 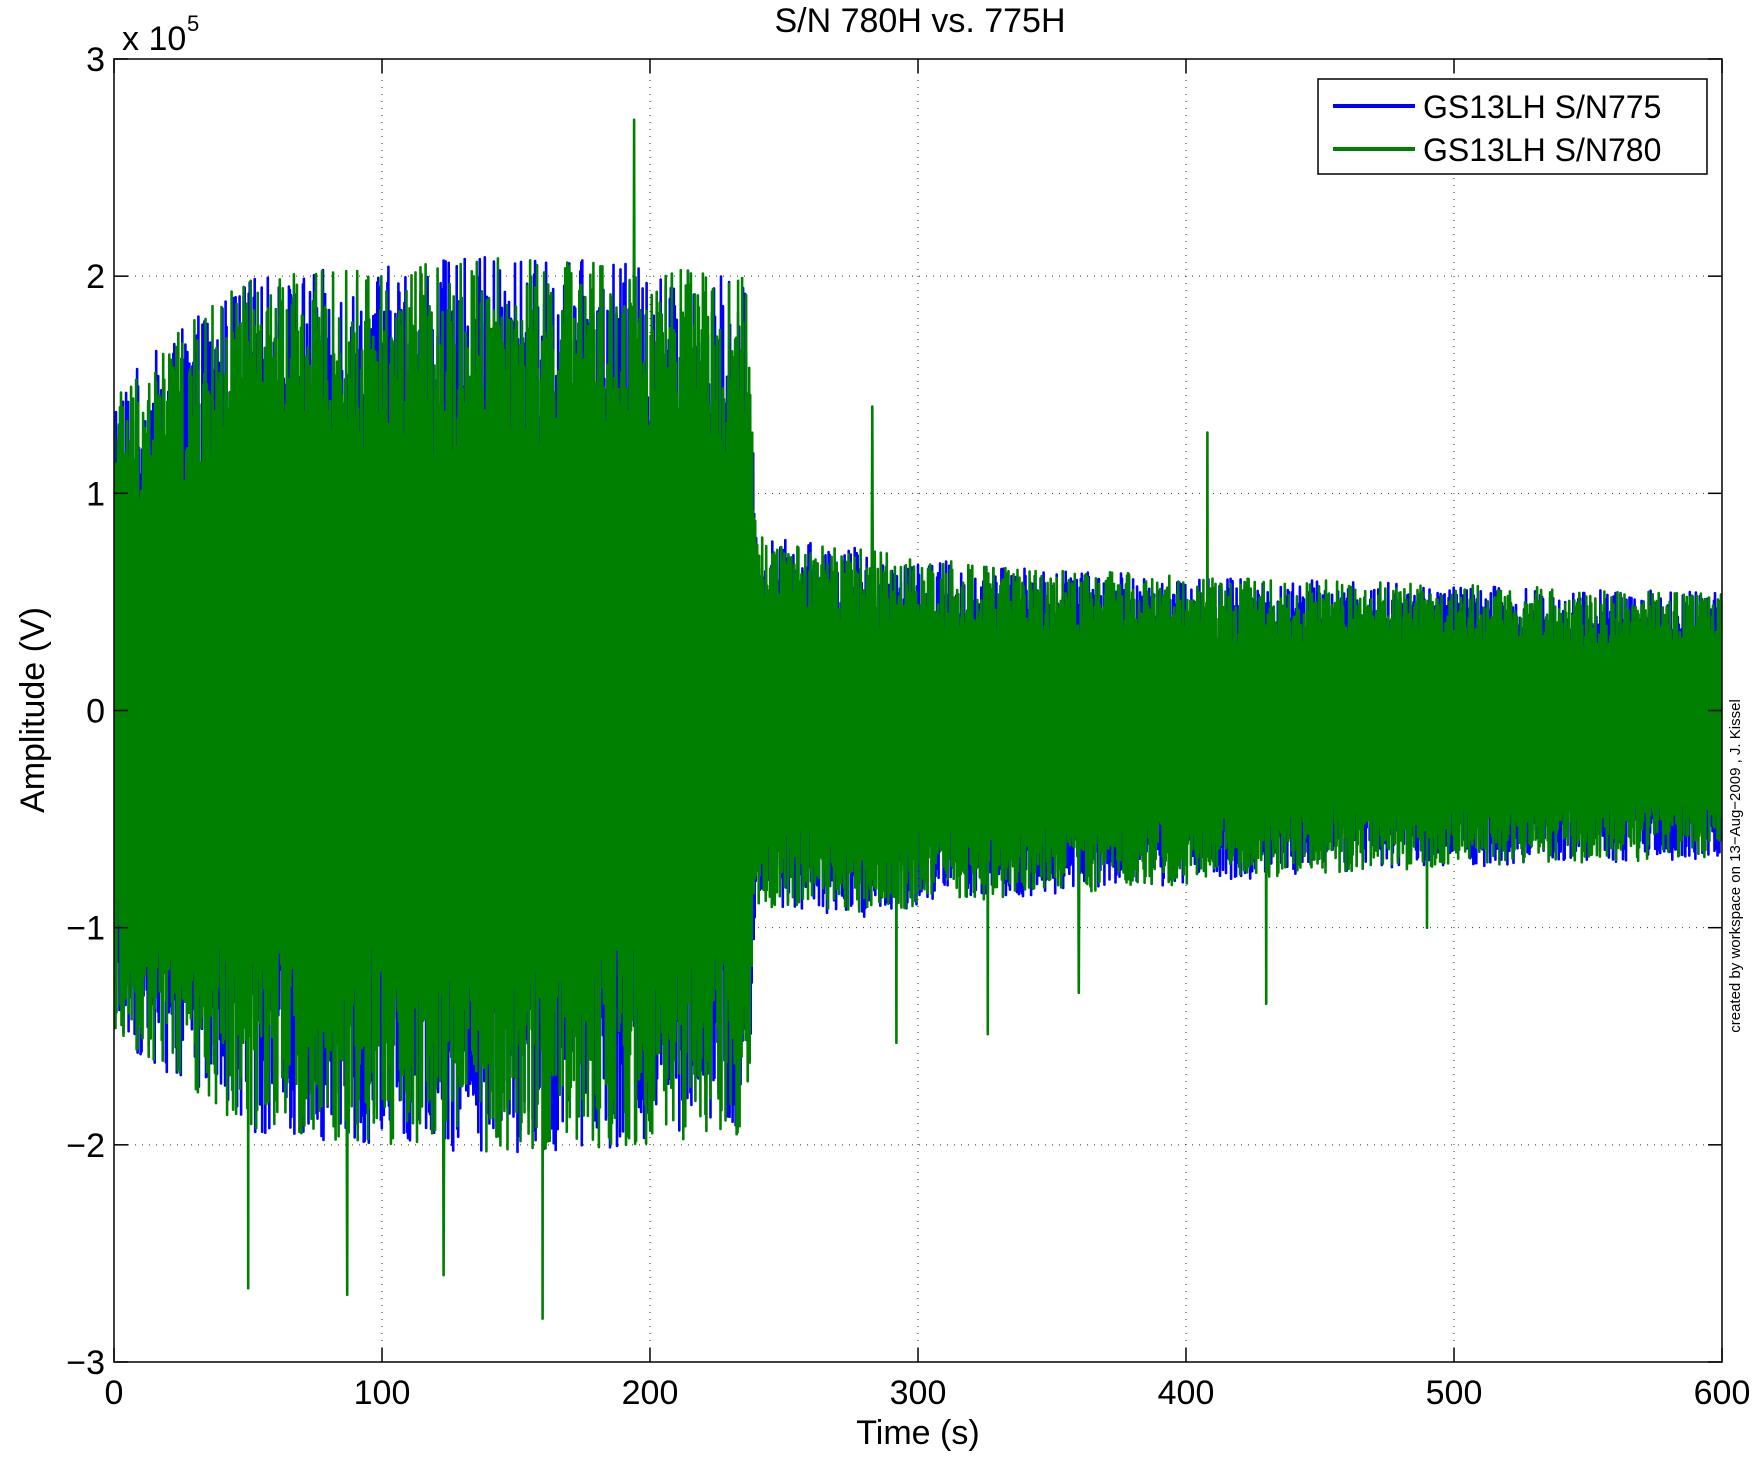 I want to click on y-multiplier: x 10 5, so click(x=160, y=34).